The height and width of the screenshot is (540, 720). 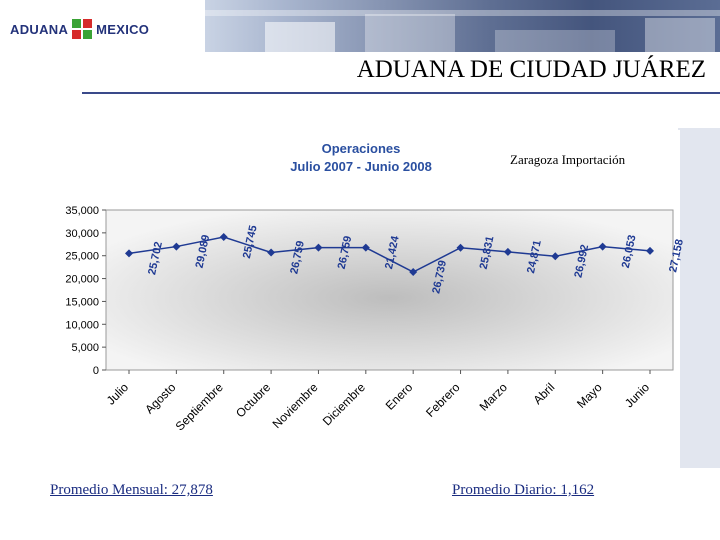 I want to click on x-tick-label: Marzo, so click(x=494, y=397).